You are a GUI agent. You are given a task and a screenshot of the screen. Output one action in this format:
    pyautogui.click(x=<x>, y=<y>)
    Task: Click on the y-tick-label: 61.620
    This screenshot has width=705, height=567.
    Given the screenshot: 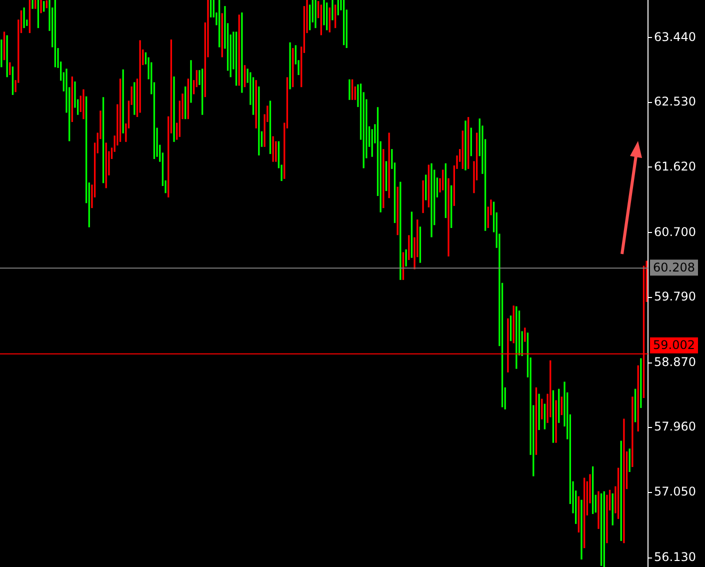 What is the action you would take?
    pyautogui.click(x=675, y=166)
    